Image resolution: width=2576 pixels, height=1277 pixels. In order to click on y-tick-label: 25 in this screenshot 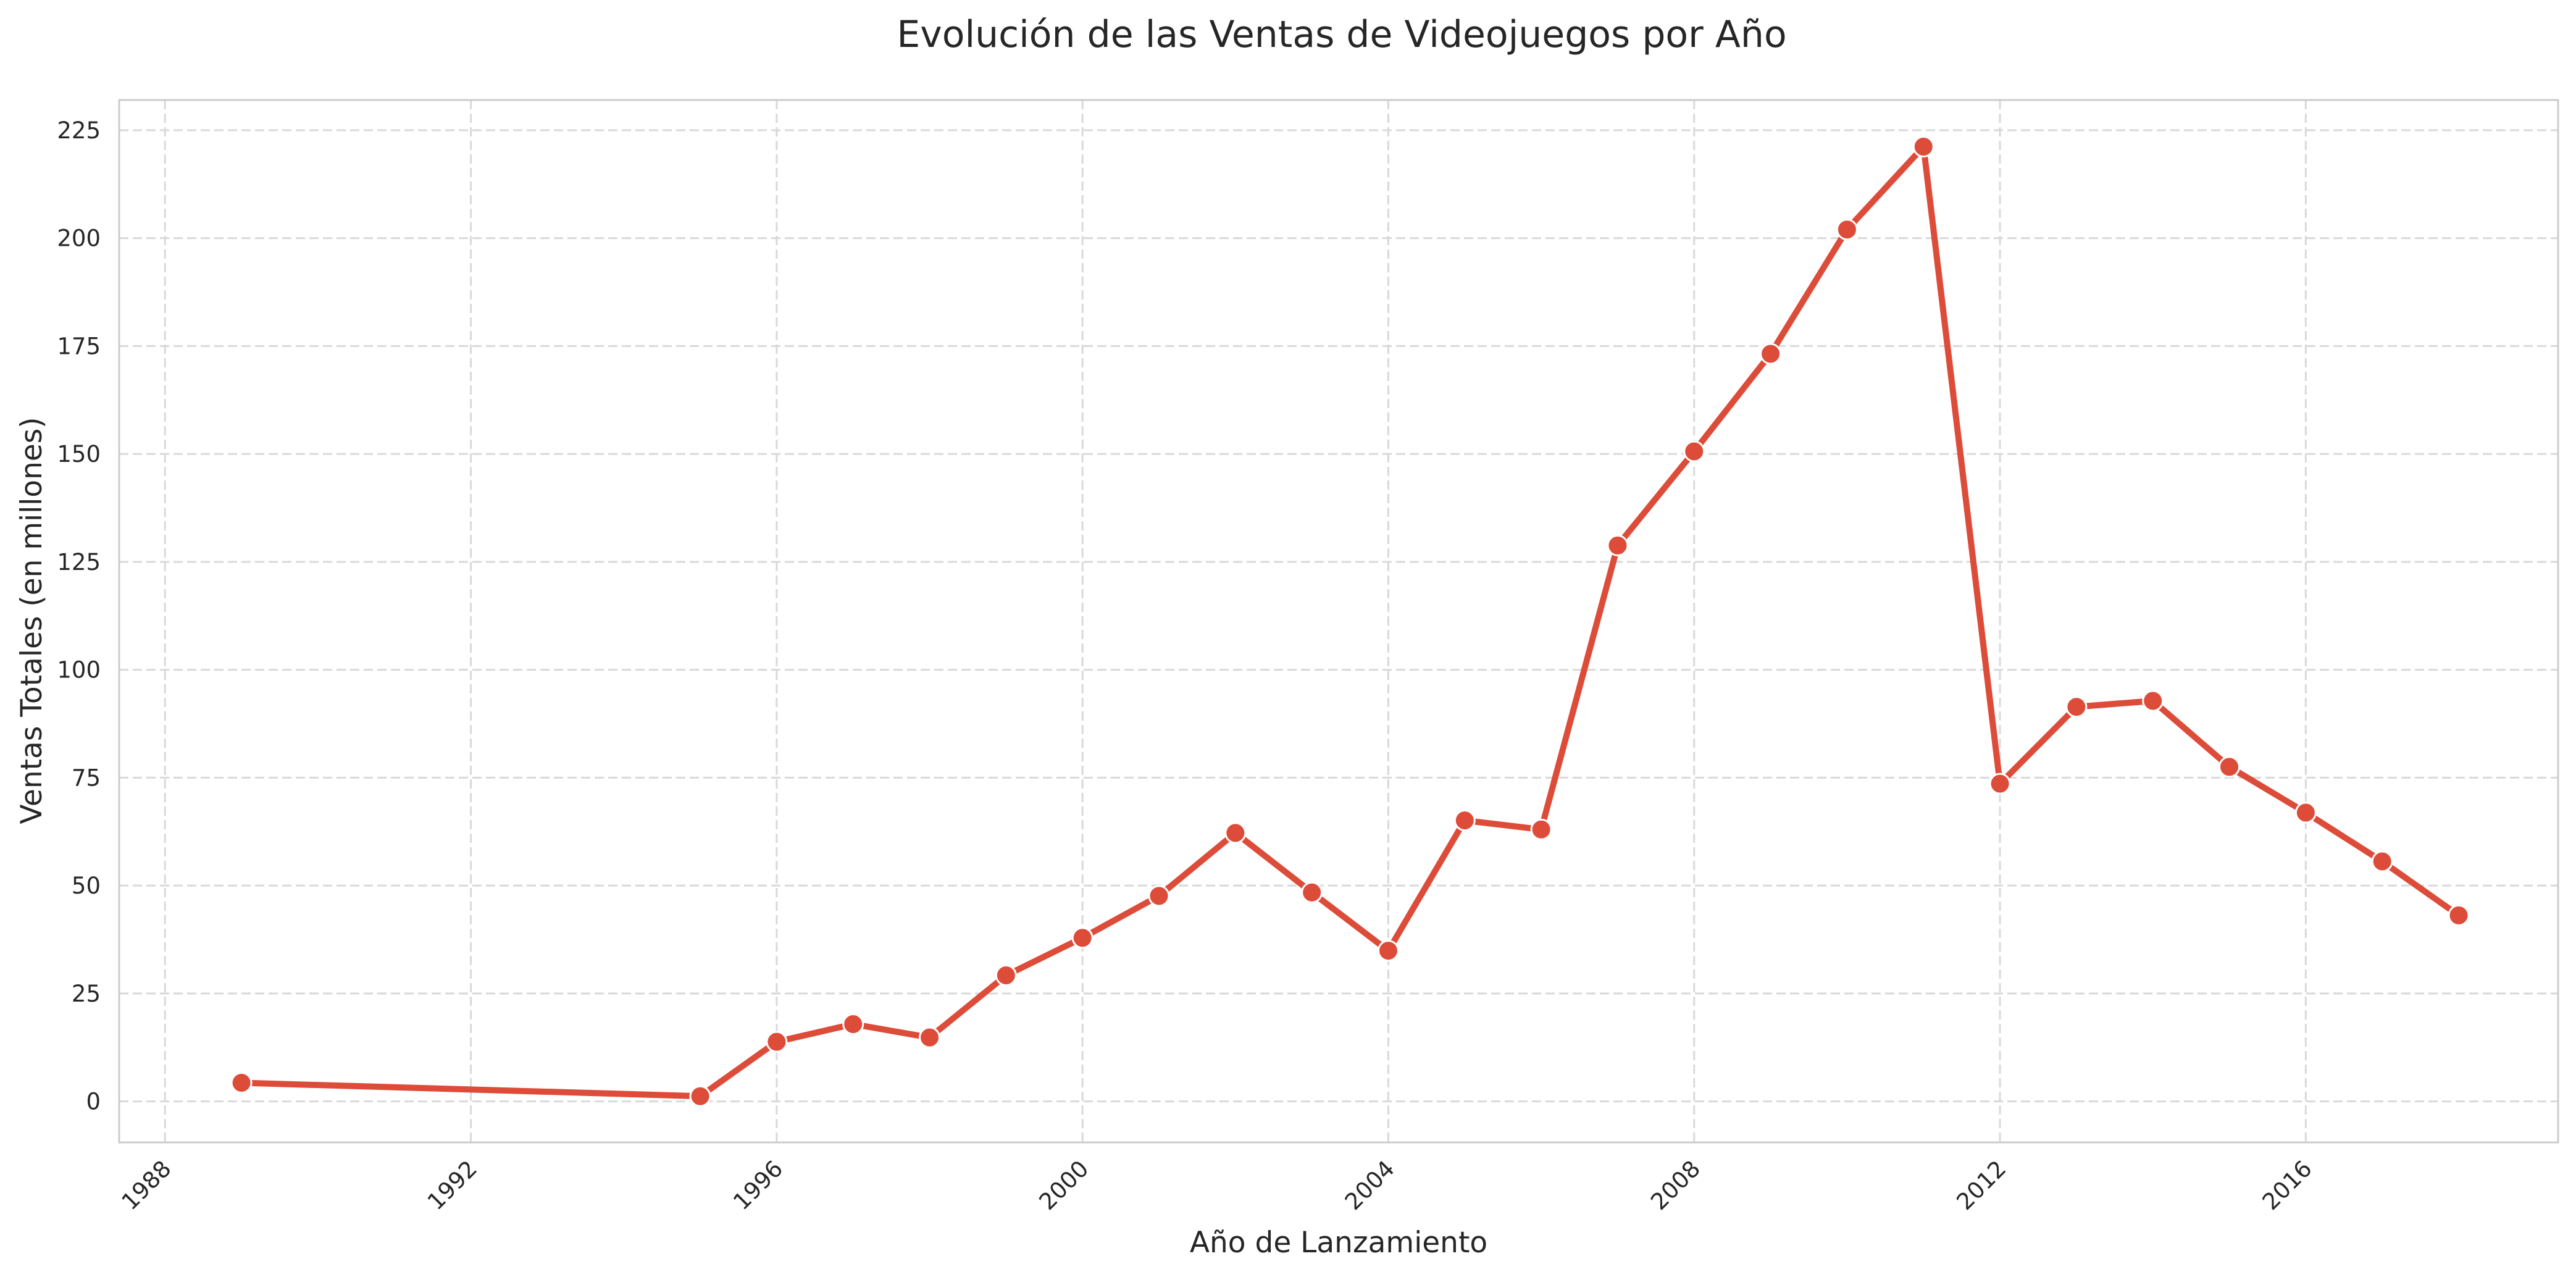, I will do `click(87, 994)`.